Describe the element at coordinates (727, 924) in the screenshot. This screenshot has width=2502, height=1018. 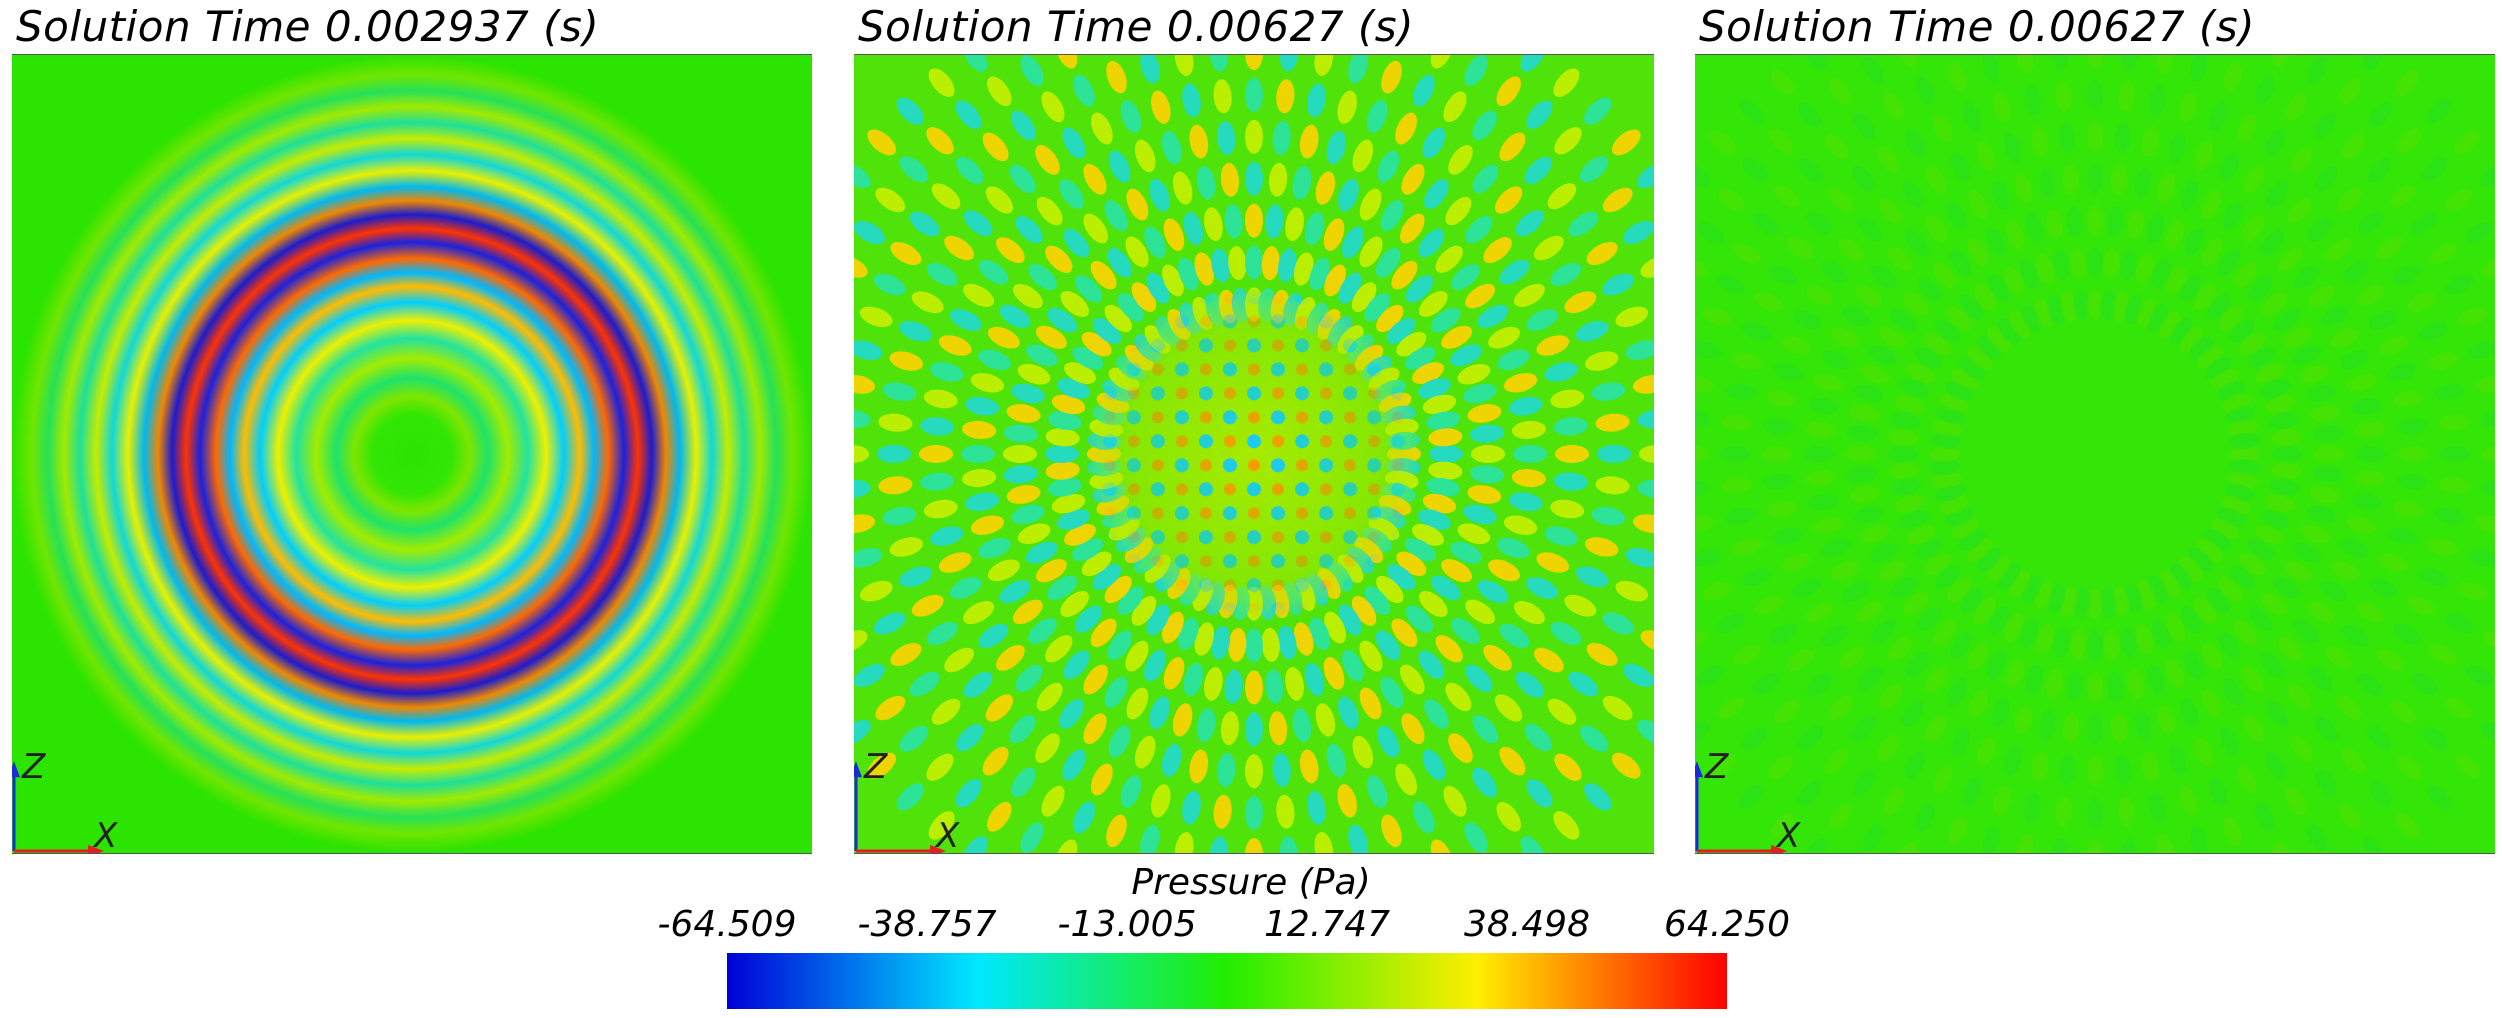
I see `colorbar-tick-1: -64.509` at that location.